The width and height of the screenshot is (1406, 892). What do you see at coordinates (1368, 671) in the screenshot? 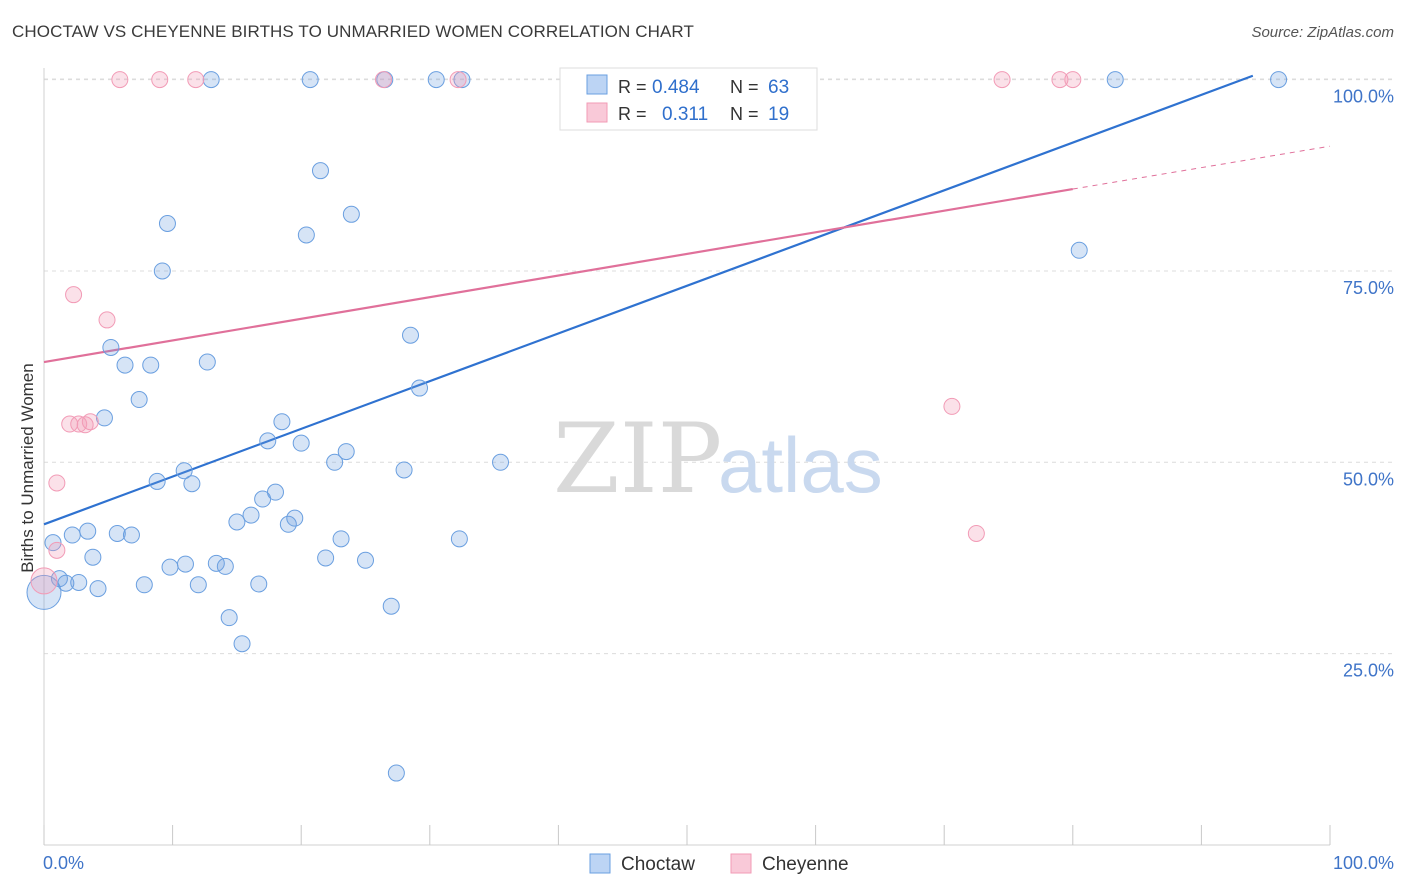
I see `y-tick-label: 25.0%` at bounding box center [1368, 671].